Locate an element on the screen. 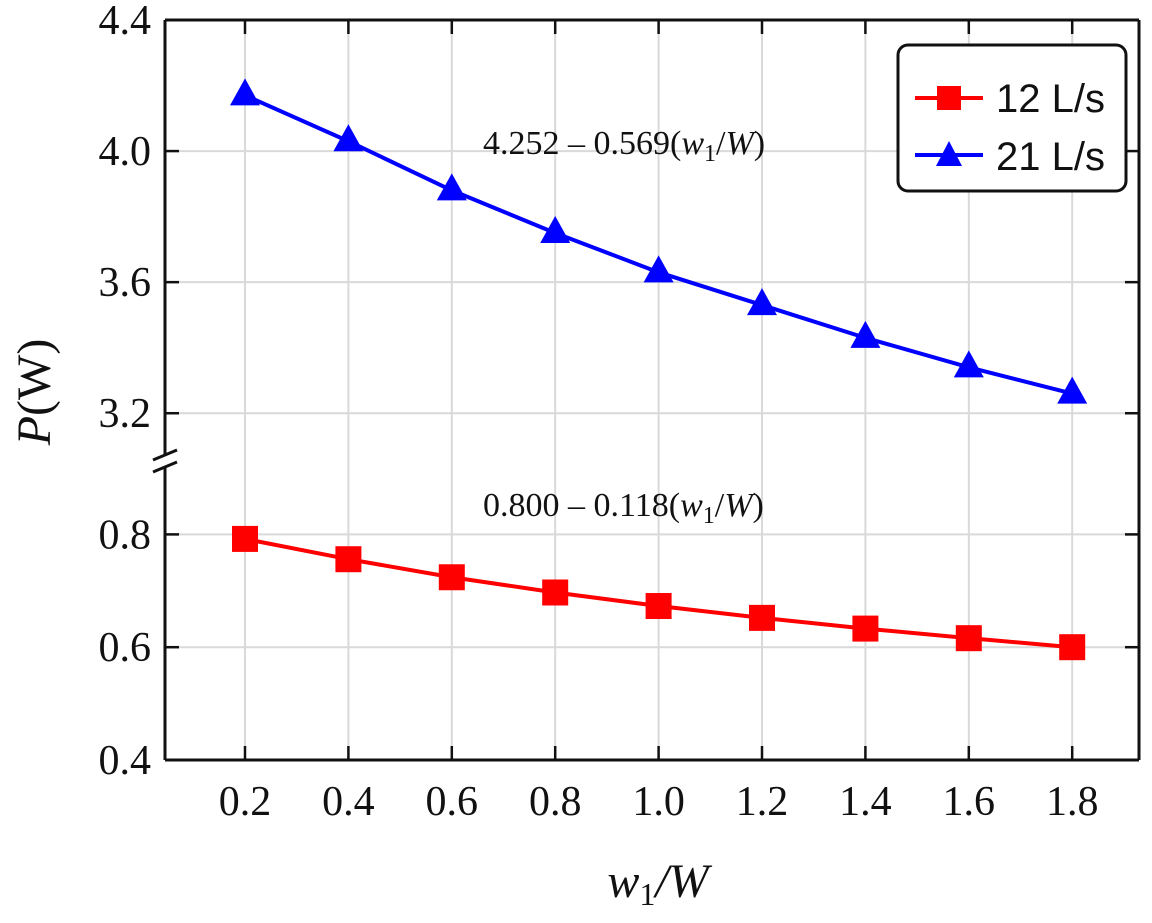 The image size is (1152, 923). annotations: 4.252 – 0.569(w1/W) 0.800 – 0.118(w1/W) is located at coordinates (624, 327).